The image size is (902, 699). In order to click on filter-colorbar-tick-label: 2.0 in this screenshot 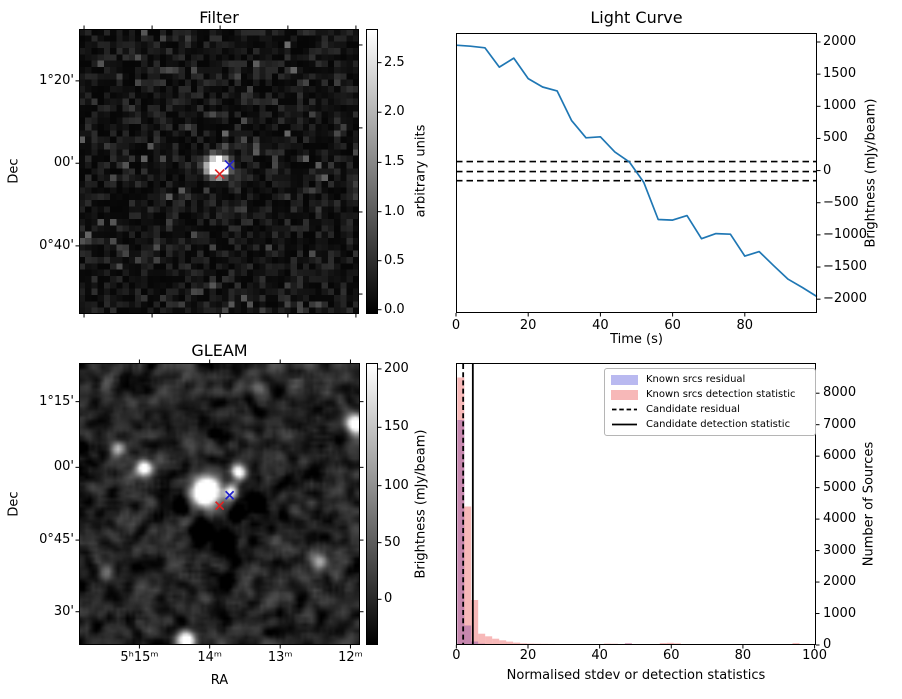, I will do `click(394, 112)`.